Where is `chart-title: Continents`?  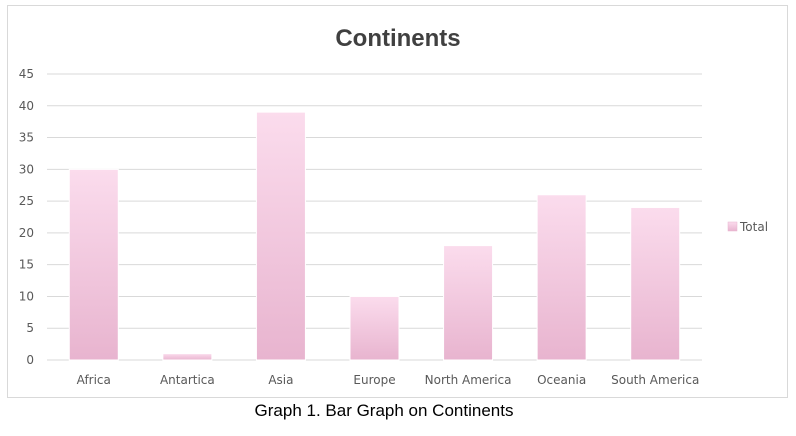
chart-title: Continents is located at coordinates (397, 38).